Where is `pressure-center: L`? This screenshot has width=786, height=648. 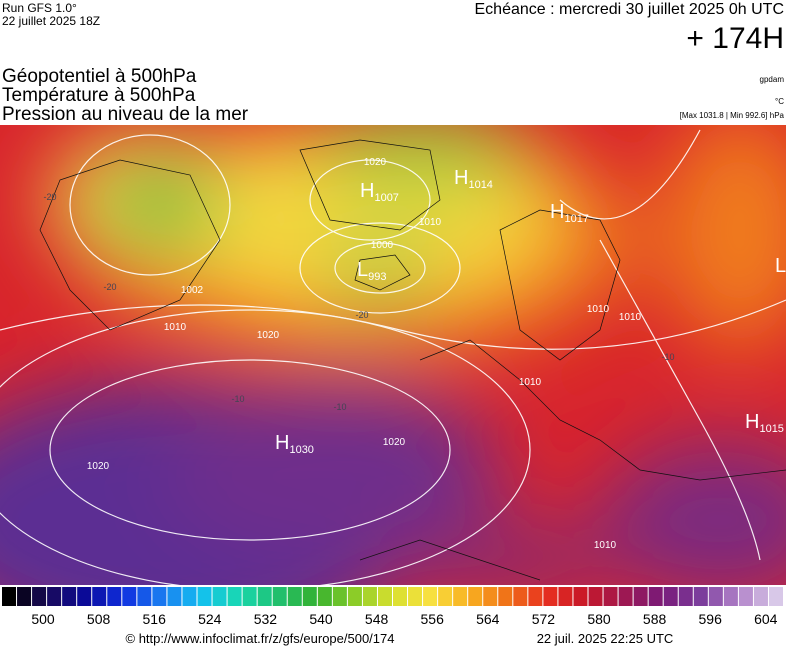 pressure-center: L is located at coordinates (780, 266).